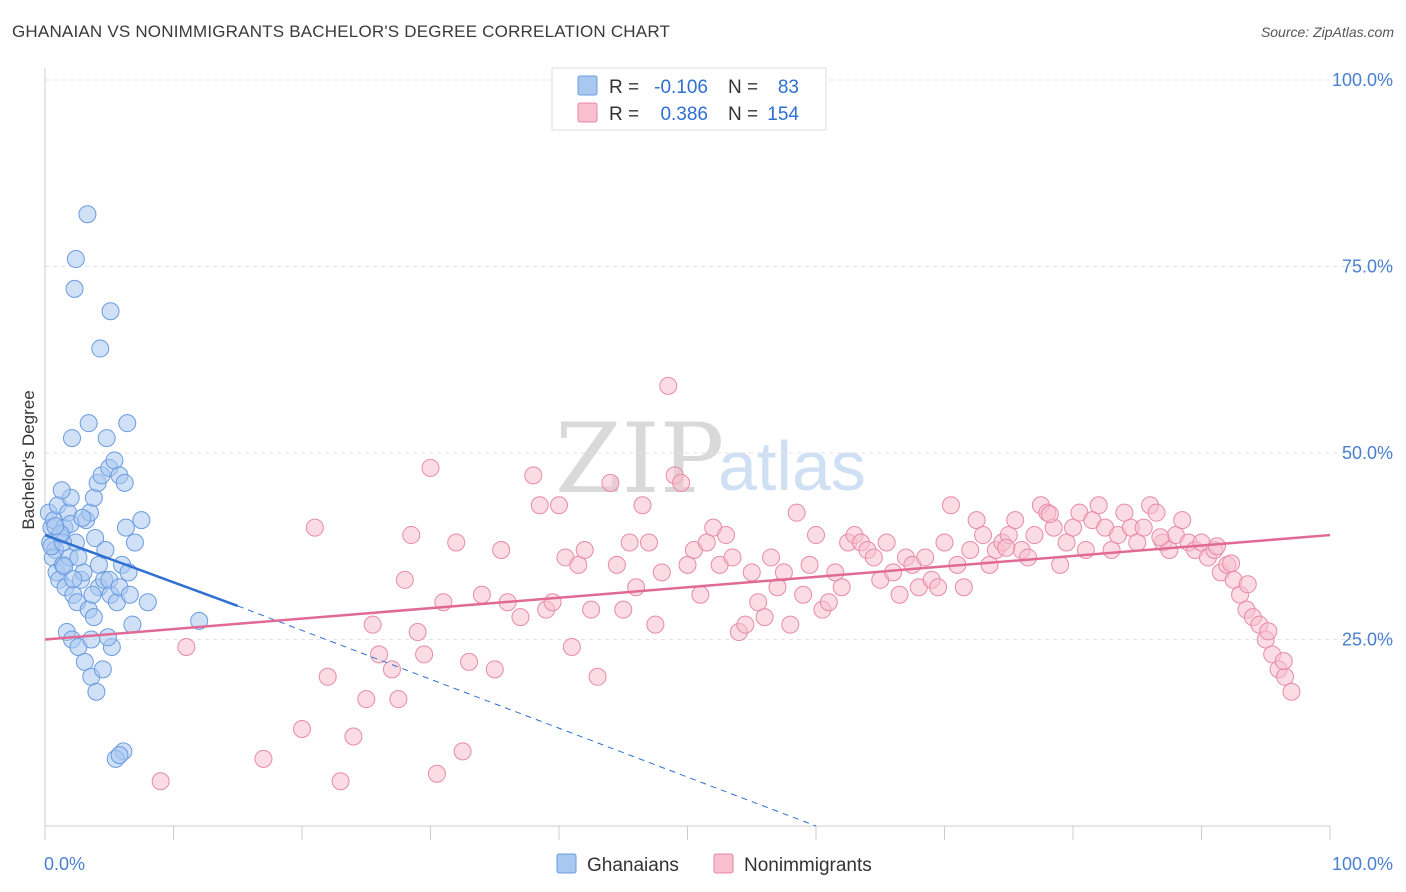 This screenshot has width=1406, height=892. I want to click on legend-box, so click(689, 99).